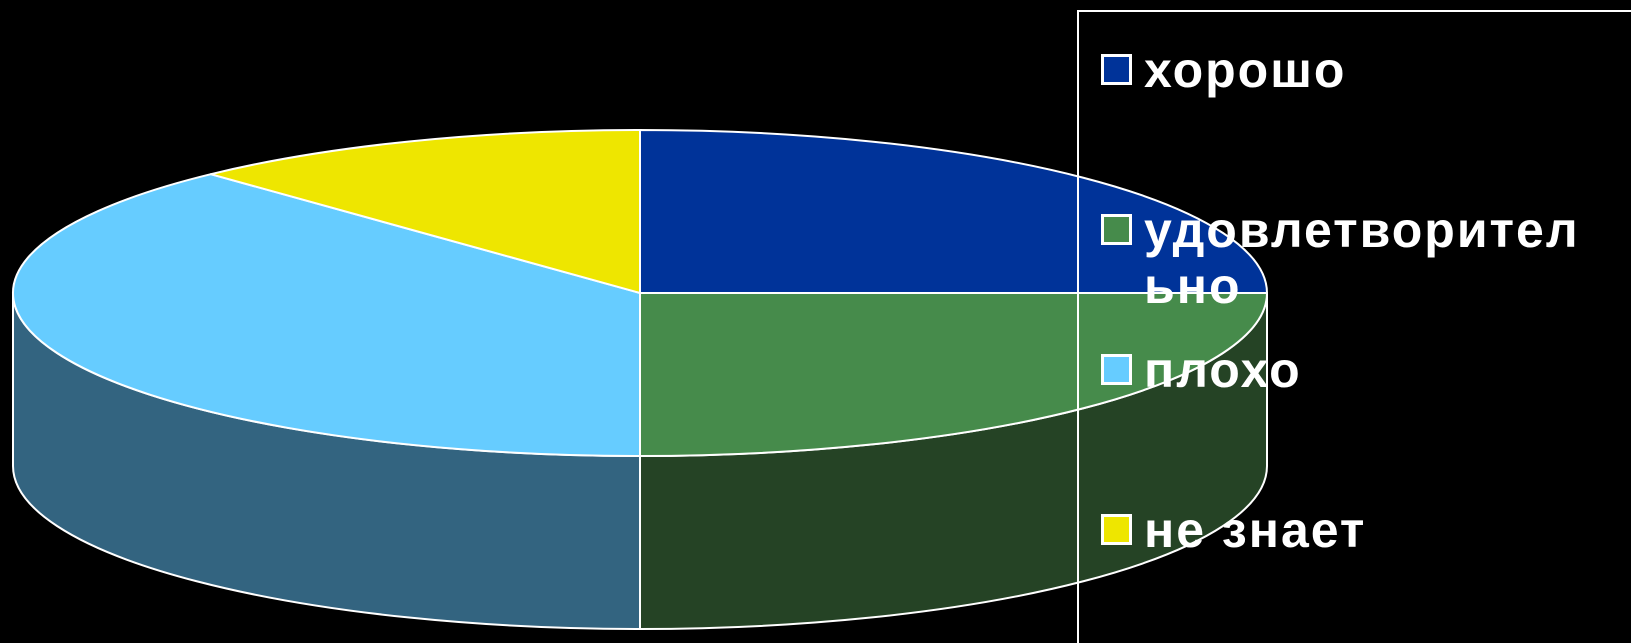 The width and height of the screenshot is (1631, 643). What do you see at coordinates (1245, 70) in the screenshot?
I see `legend-label-good: хорошо` at bounding box center [1245, 70].